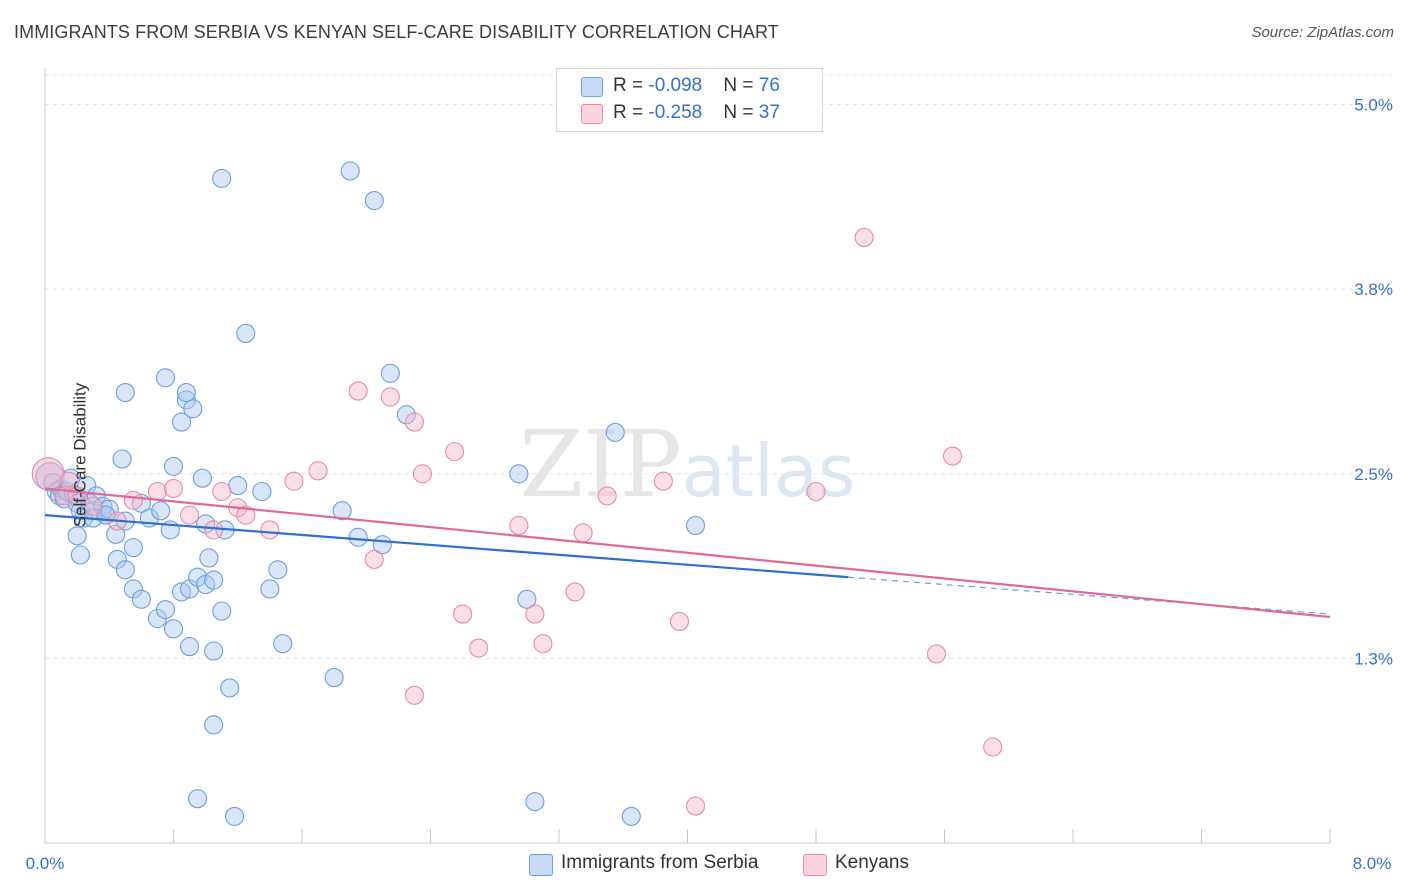 The image size is (1406, 892). I want to click on y-tick-label: 5.0%, so click(1373, 105).